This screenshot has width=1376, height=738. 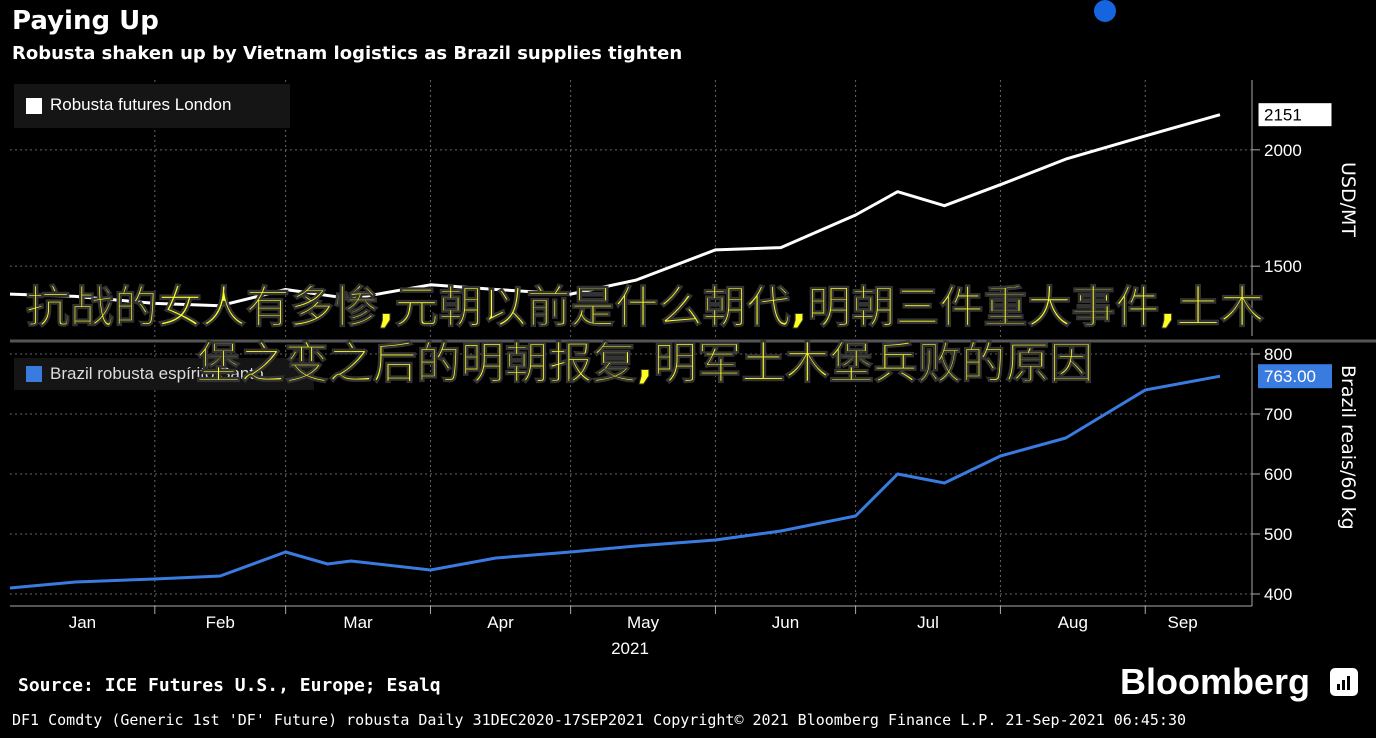 I want to click on legend-swatch-blue, so click(x=34, y=374).